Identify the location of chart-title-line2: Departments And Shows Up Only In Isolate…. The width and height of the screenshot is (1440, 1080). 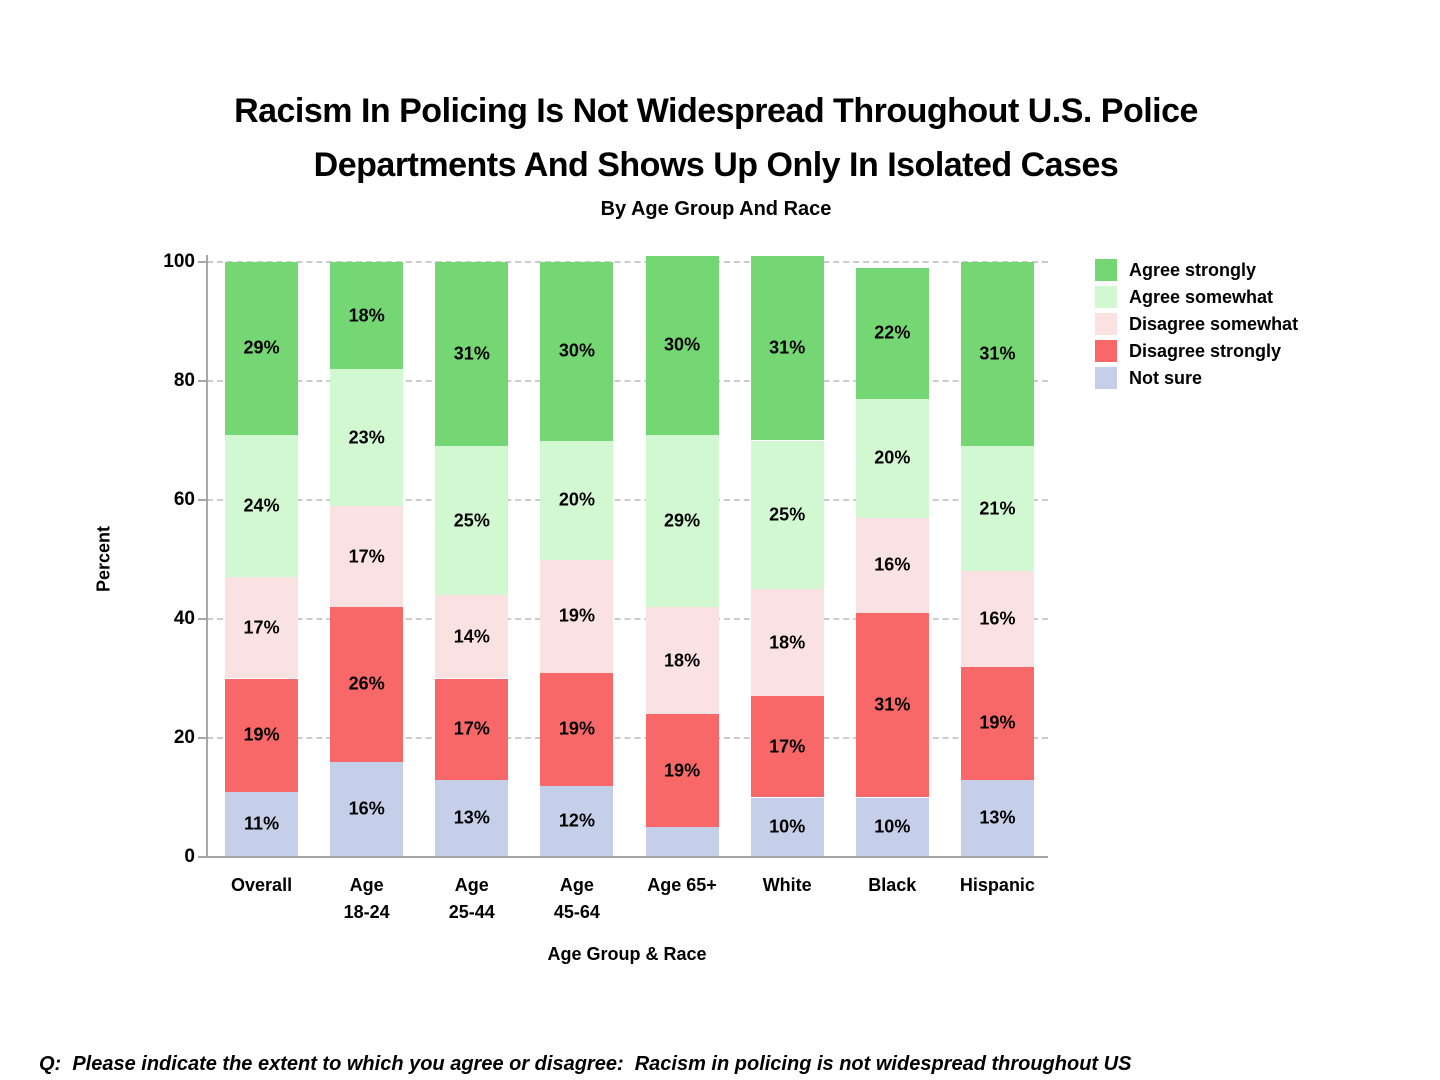
(716, 165).